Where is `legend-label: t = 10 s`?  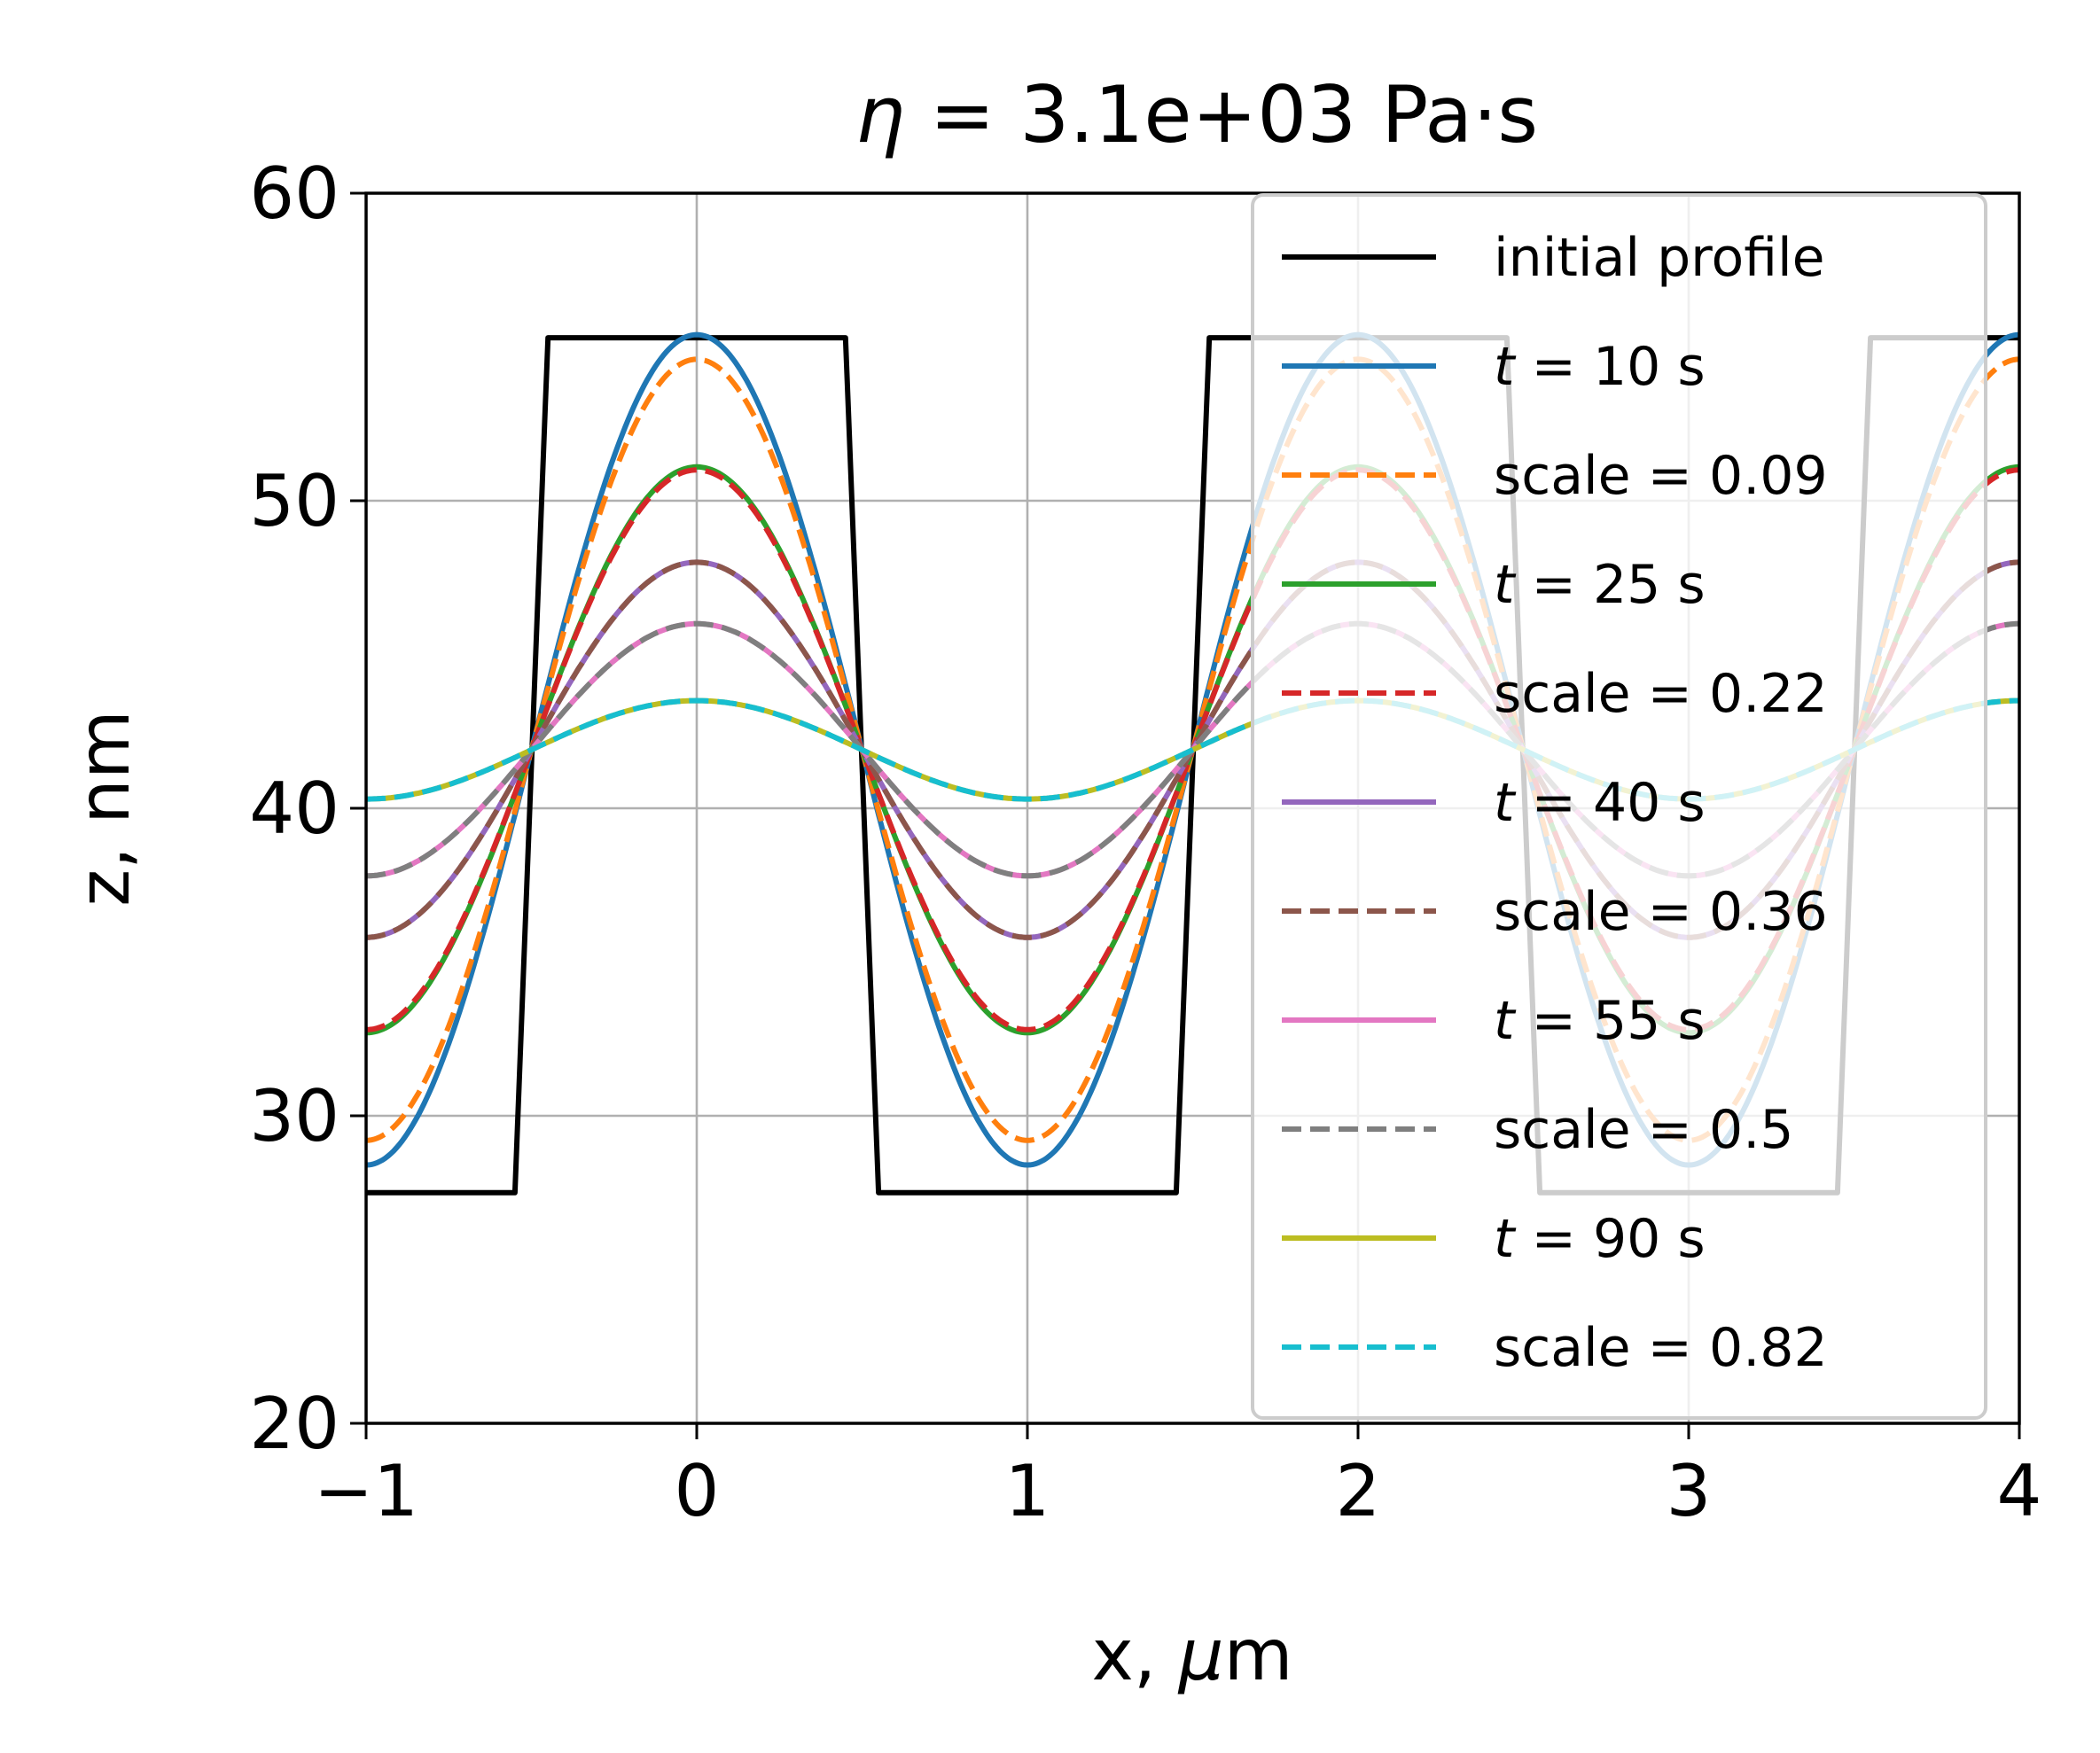 legend-label: t = 10 s is located at coordinates (1600, 367).